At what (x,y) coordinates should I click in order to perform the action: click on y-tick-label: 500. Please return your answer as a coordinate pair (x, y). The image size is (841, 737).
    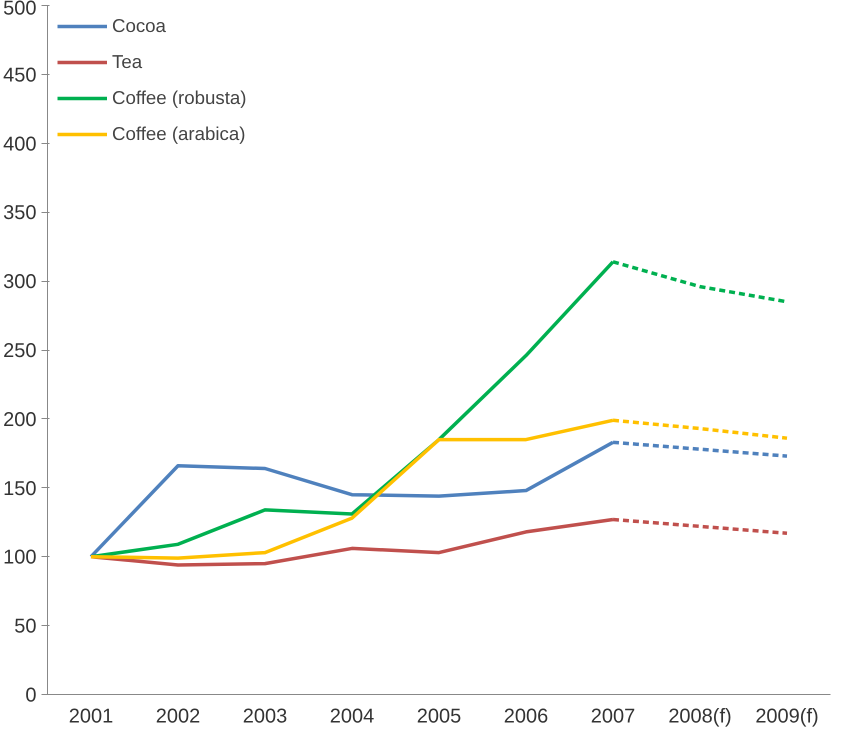
    Looking at the image, I should click on (20, 10).